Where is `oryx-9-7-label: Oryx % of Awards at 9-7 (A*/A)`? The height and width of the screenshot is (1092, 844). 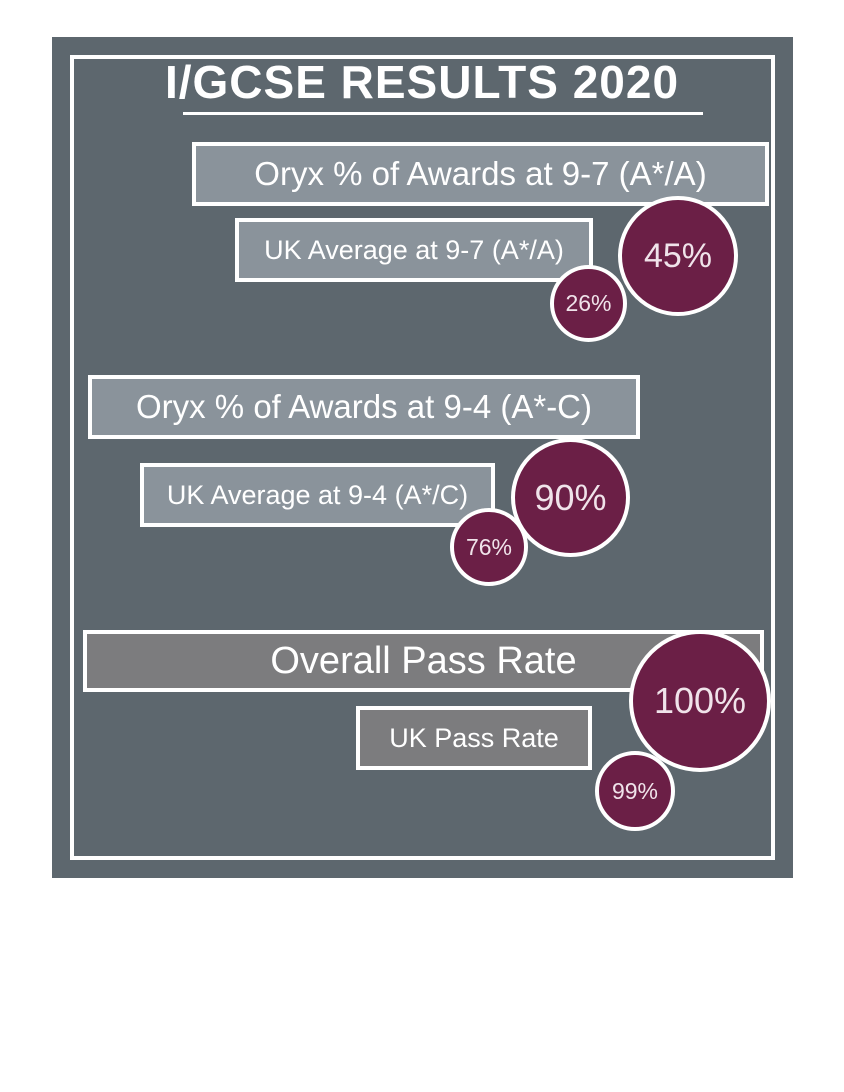 oryx-9-7-label: Oryx % of Awards at 9-7 (A*/A) is located at coordinates (480, 173).